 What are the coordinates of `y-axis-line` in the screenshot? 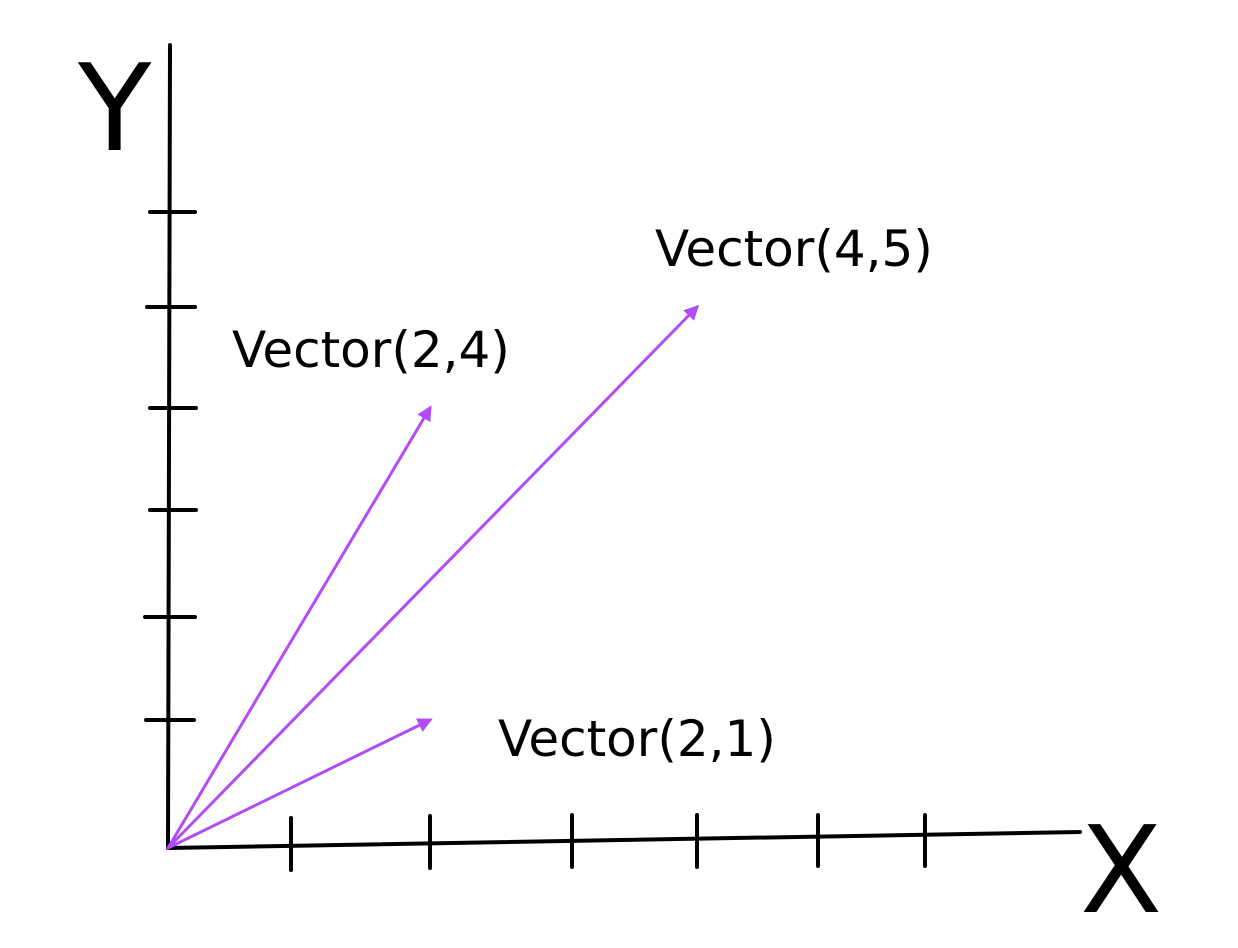 It's located at (169, 446).